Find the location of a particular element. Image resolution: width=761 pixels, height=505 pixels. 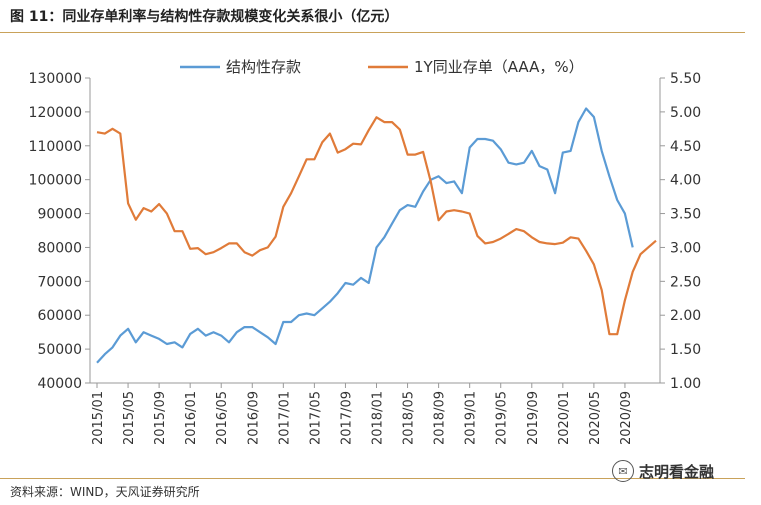

left-tick-label: 100000 is located at coordinates (55, 181).